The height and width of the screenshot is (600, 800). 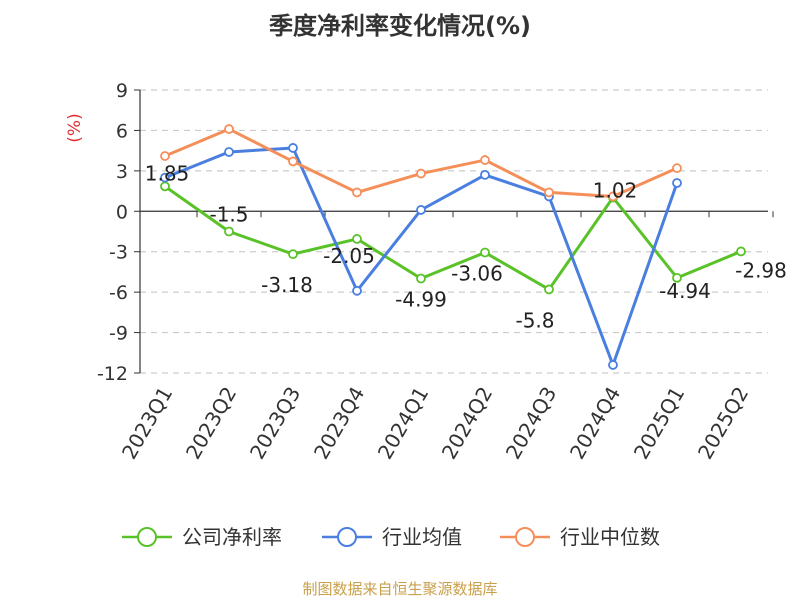 I want to click on y-tick-label: 9, so click(x=122, y=91).